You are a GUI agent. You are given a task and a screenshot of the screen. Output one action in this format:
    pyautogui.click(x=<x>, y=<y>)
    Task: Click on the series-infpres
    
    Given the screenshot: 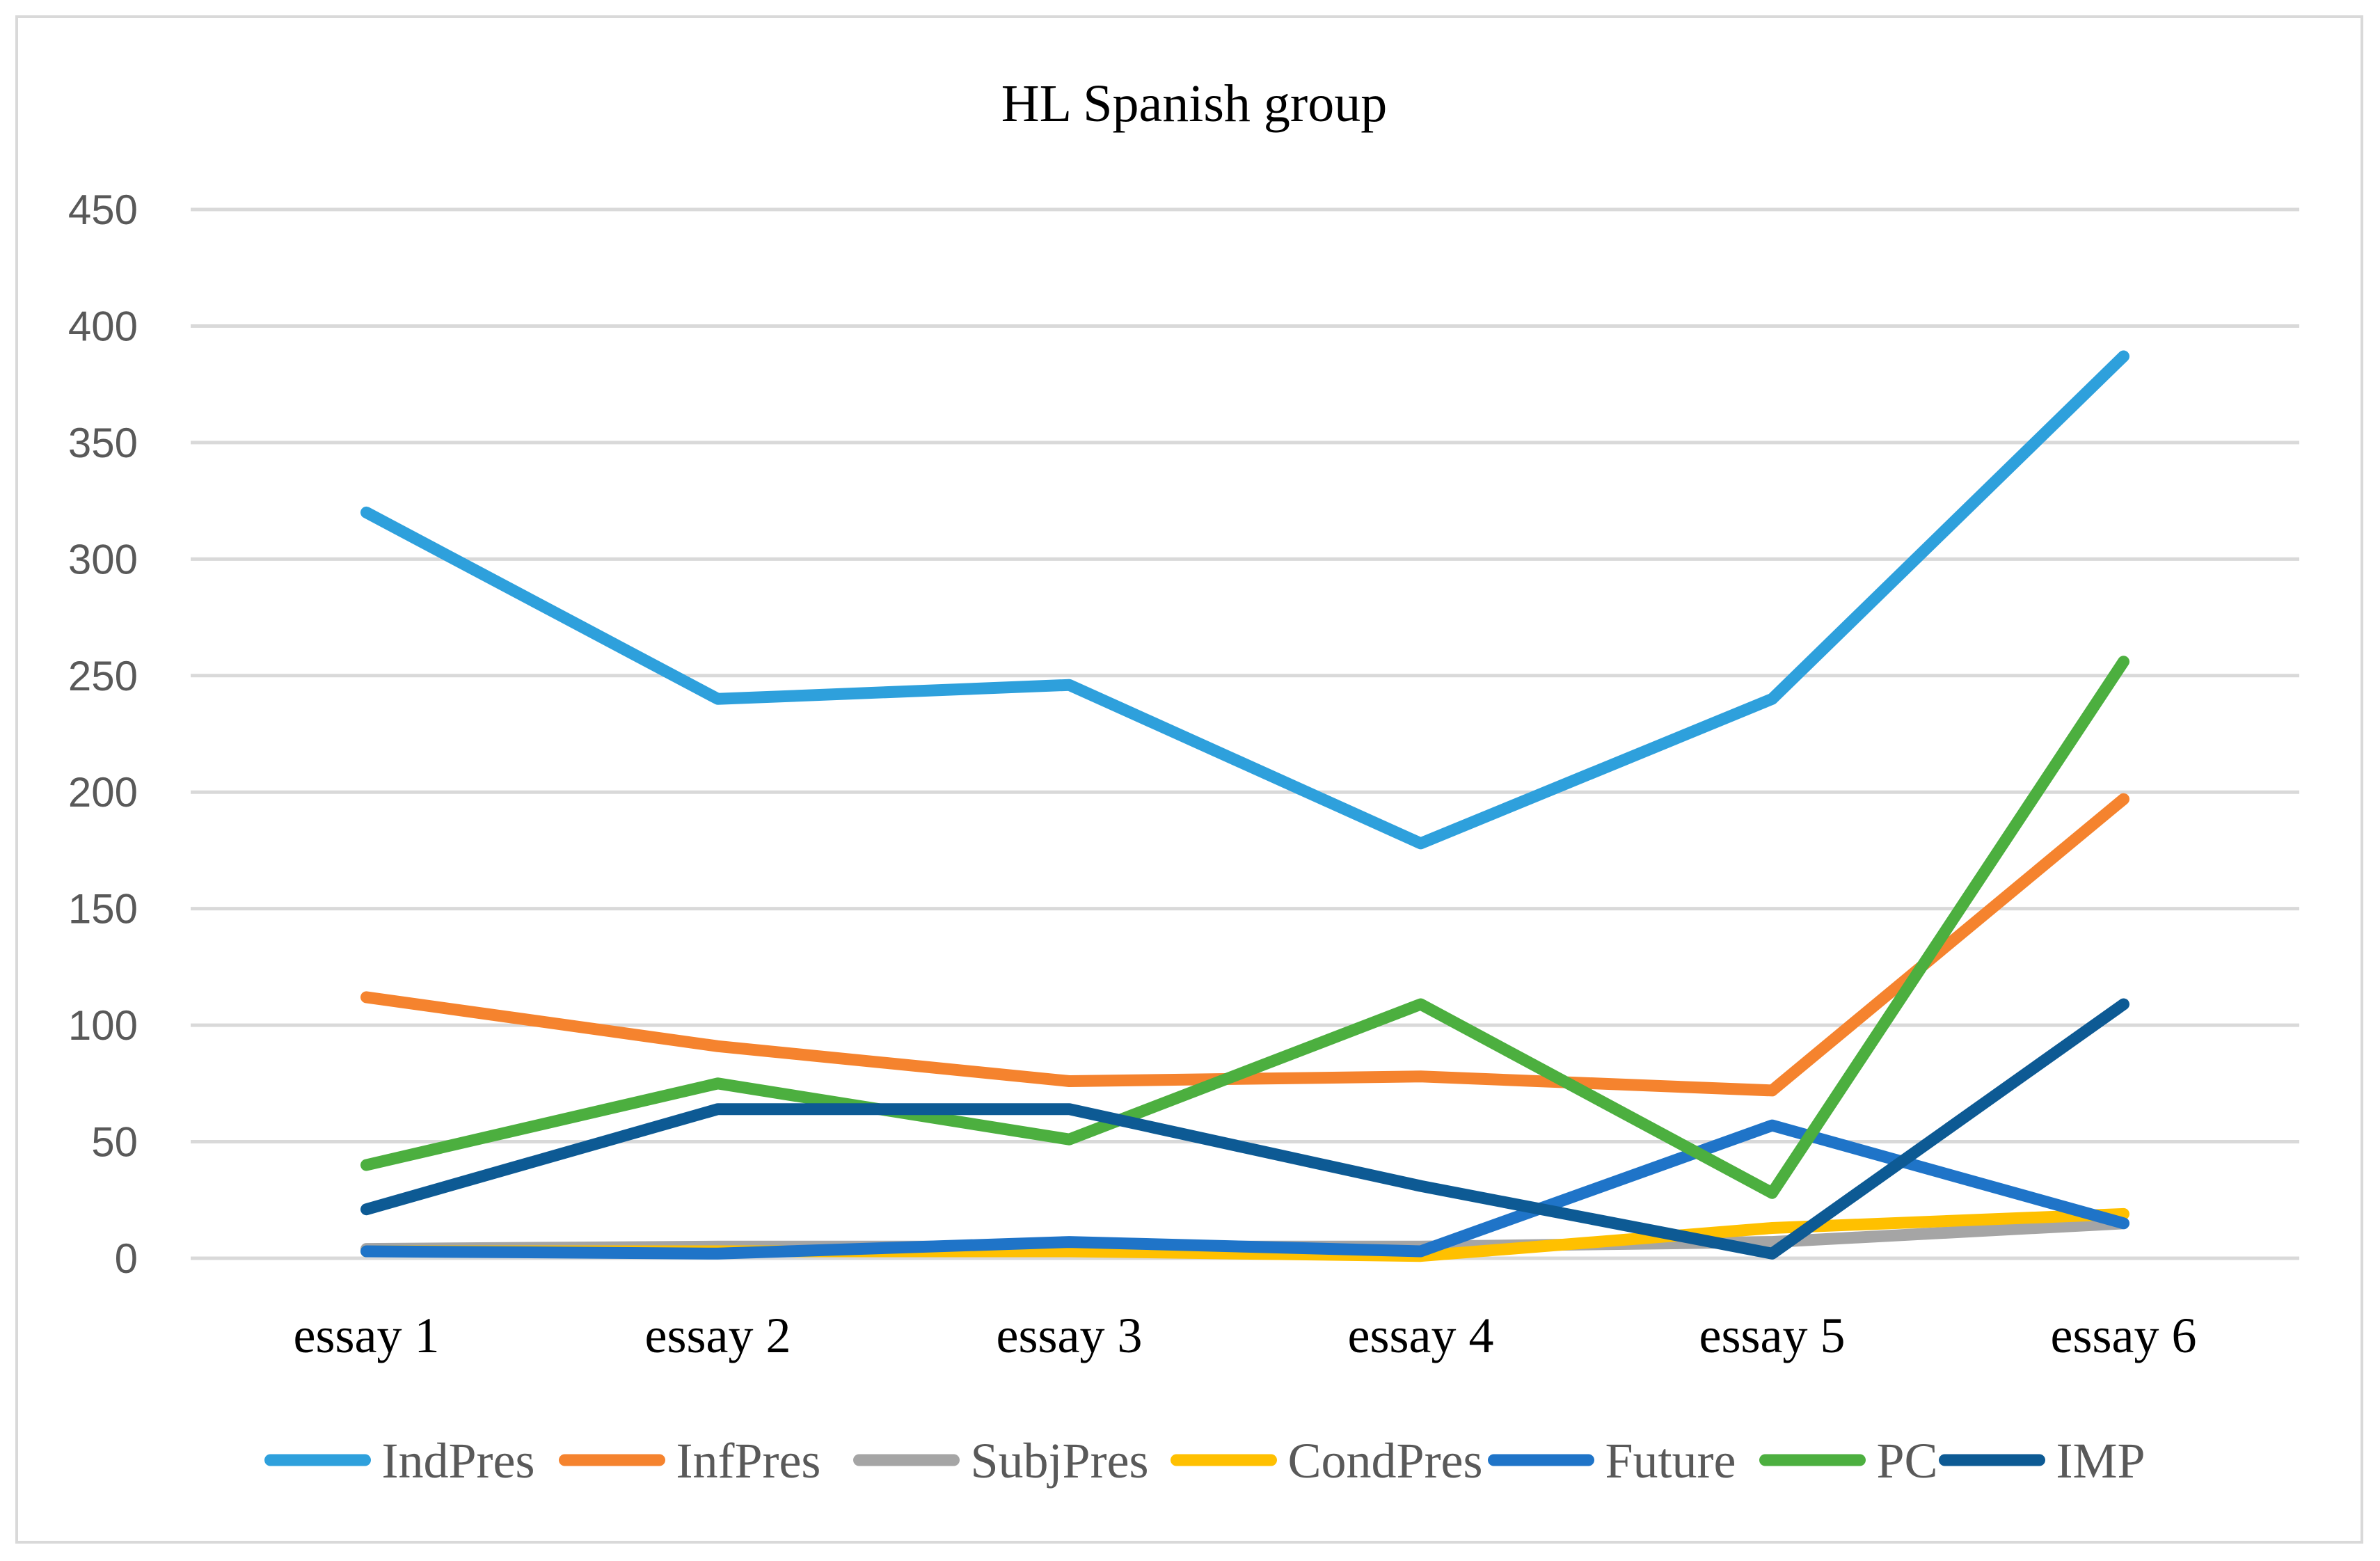 What is the action you would take?
    pyautogui.click(x=1244, y=945)
    